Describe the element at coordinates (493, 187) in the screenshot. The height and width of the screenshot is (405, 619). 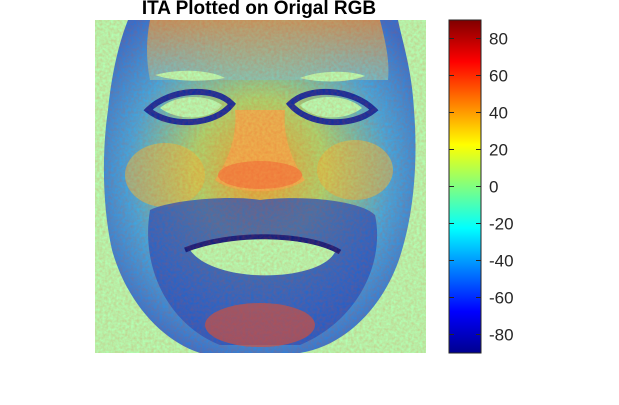
I see `colorbar-tick-label: 0` at that location.